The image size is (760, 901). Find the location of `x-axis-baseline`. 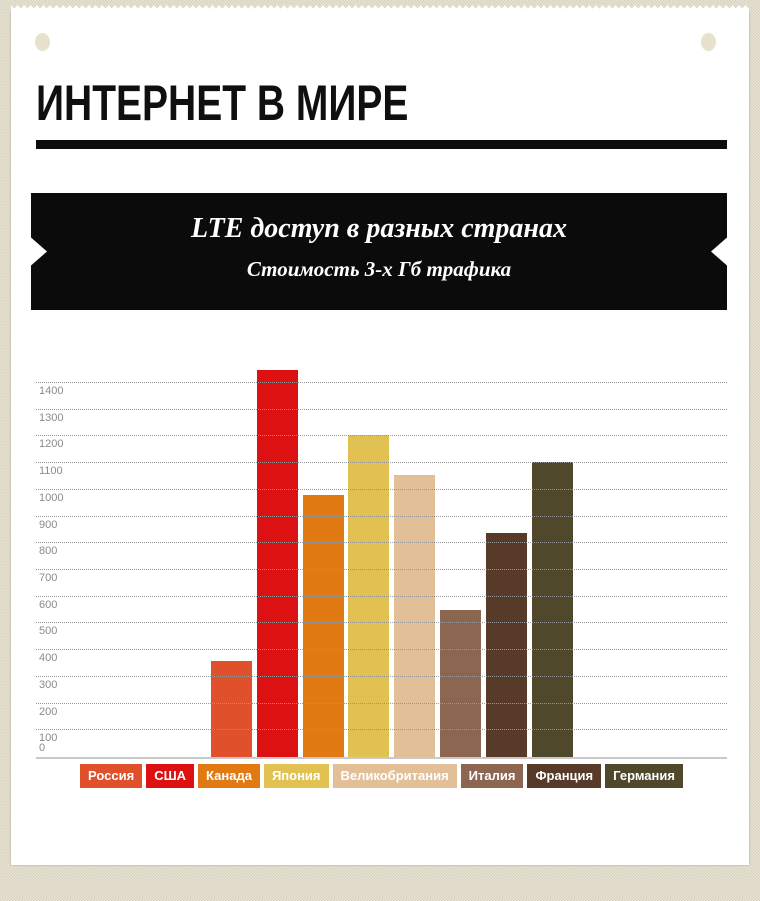

x-axis-baseline is located at coordinates (381, 758).